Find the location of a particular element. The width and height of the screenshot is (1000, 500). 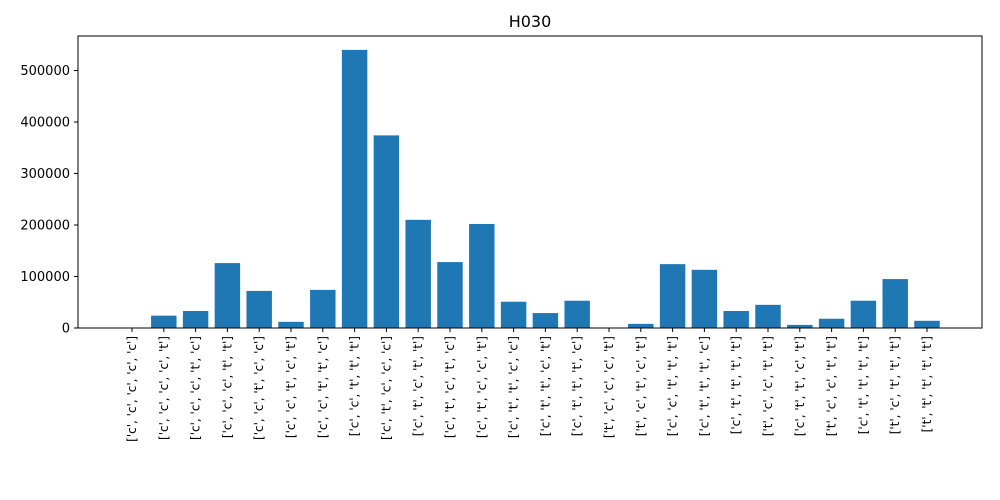

x-tick-label-5: ['c', 'c', 't', 'c', 't'] is located at coordinates (291, 387).